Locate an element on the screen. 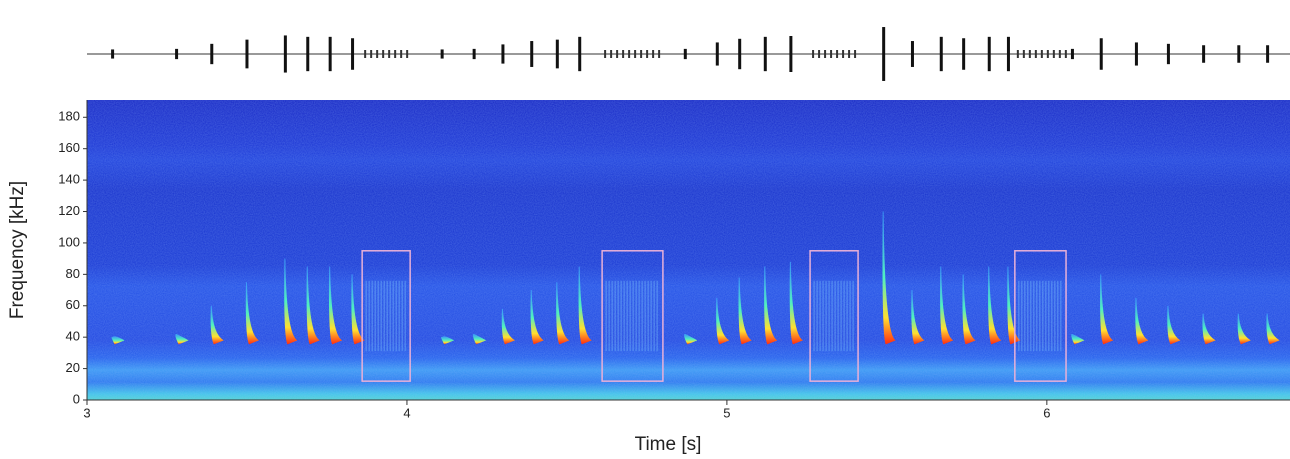  x-tick-label: 6 is located at coordinates (1046, 412).